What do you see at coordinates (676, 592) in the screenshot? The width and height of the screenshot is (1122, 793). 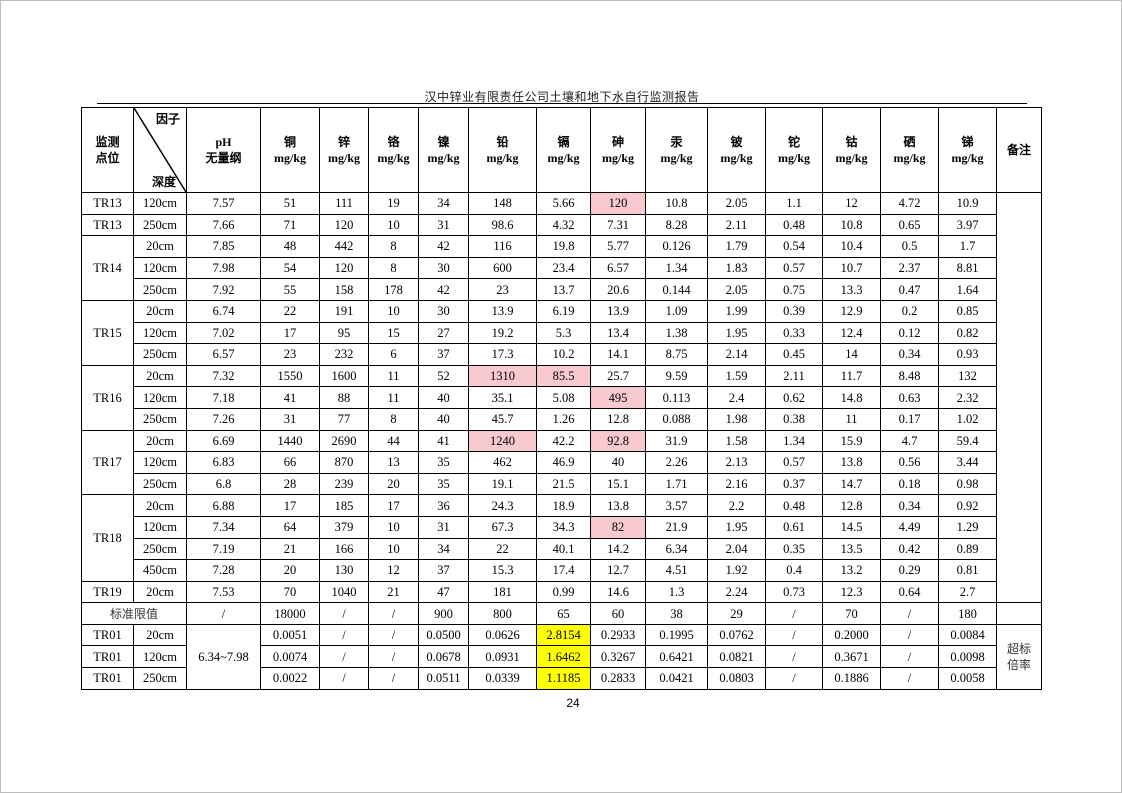 I see `value-cell: 1.3` at bounding box center [676, 592].